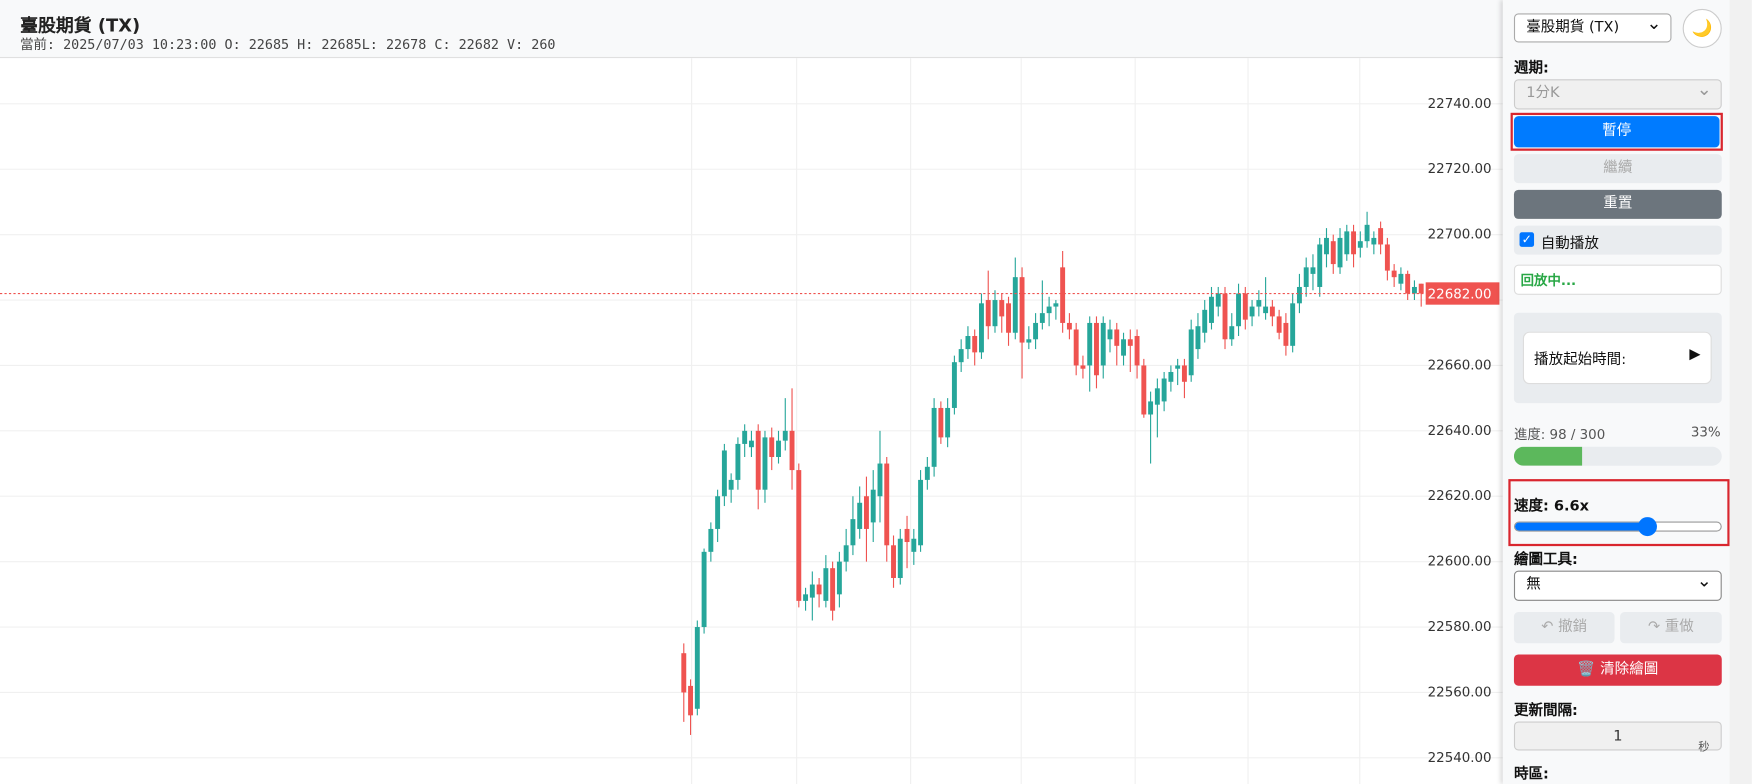  Describe the element at coordinates (1460, 295) in the screenshot. I see `last-price-label: 22682.00` at that location.